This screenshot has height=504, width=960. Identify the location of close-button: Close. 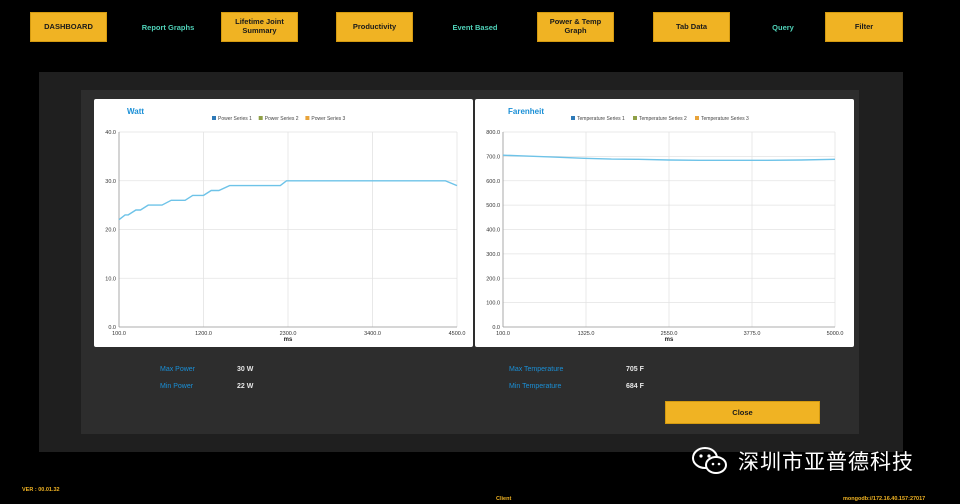
(742, 412).